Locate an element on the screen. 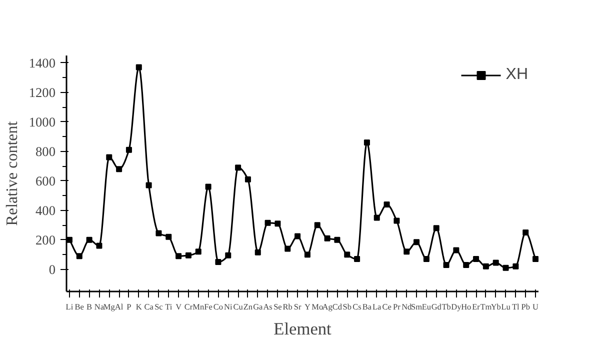 The height and width of the screenshot is (341, 600). x-tick-label: Dy is located at coordinates (456, 307).